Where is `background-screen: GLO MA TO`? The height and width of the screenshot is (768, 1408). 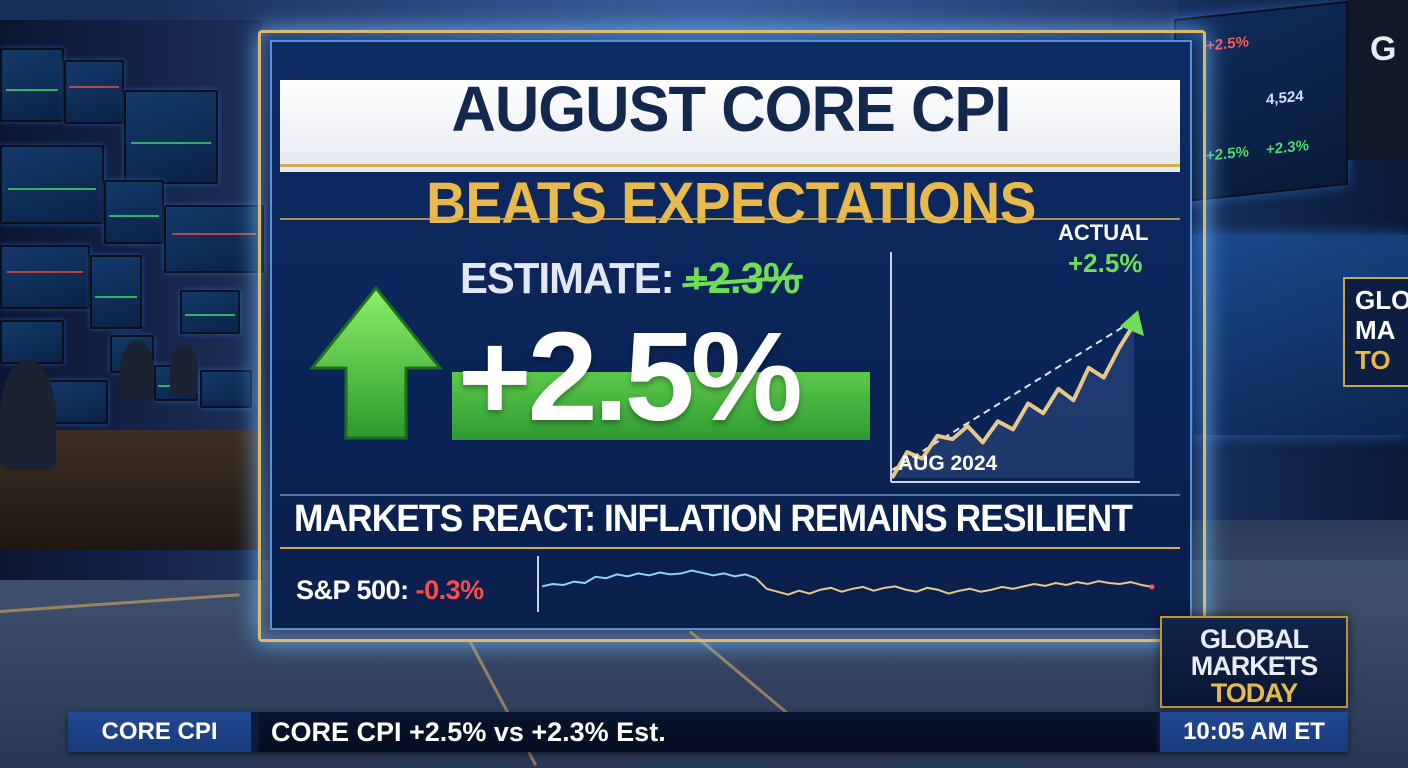
background-screen: GLO MA TO is located at coordinates (1300, 335).